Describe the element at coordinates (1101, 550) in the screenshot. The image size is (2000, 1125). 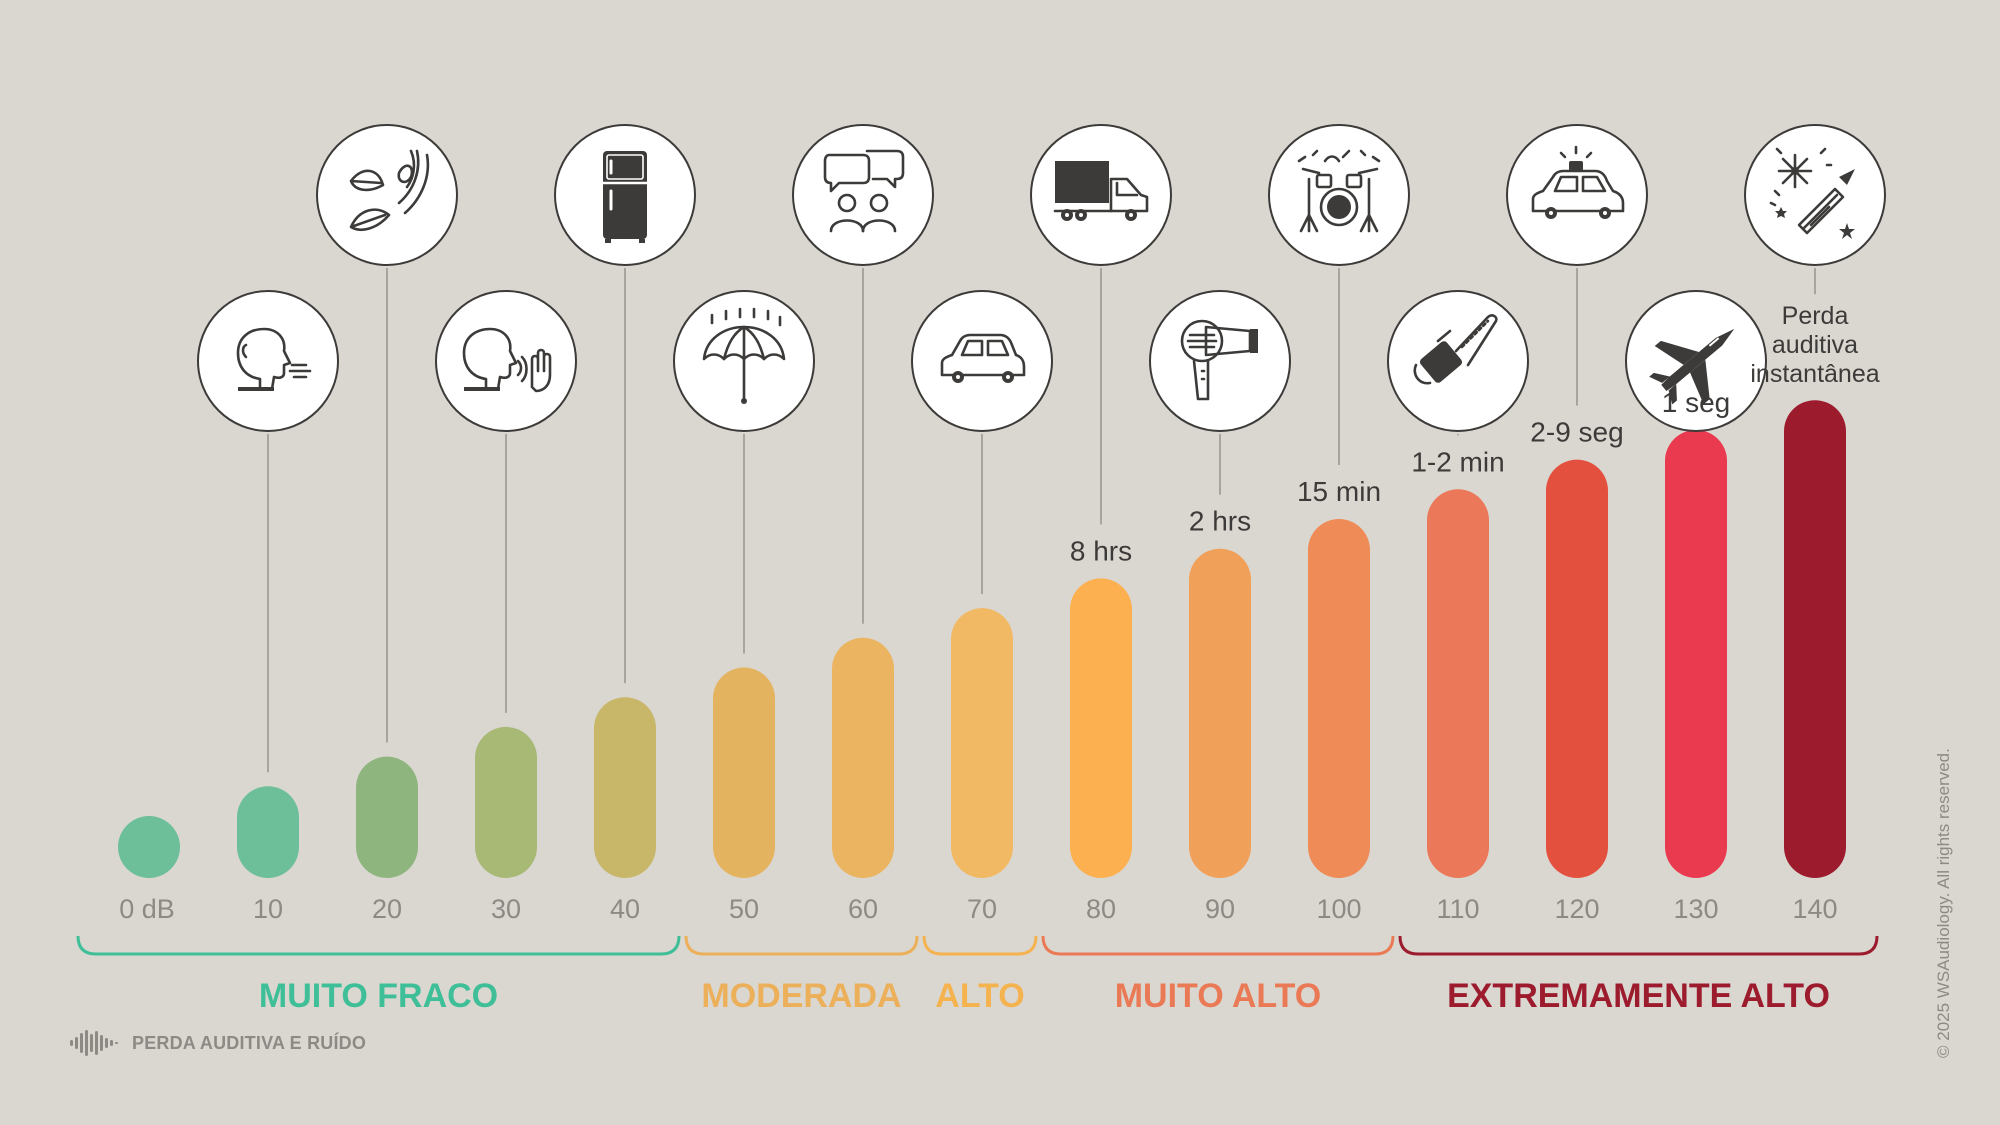
I see `exposure-time-8: 8 hrs` at that location.